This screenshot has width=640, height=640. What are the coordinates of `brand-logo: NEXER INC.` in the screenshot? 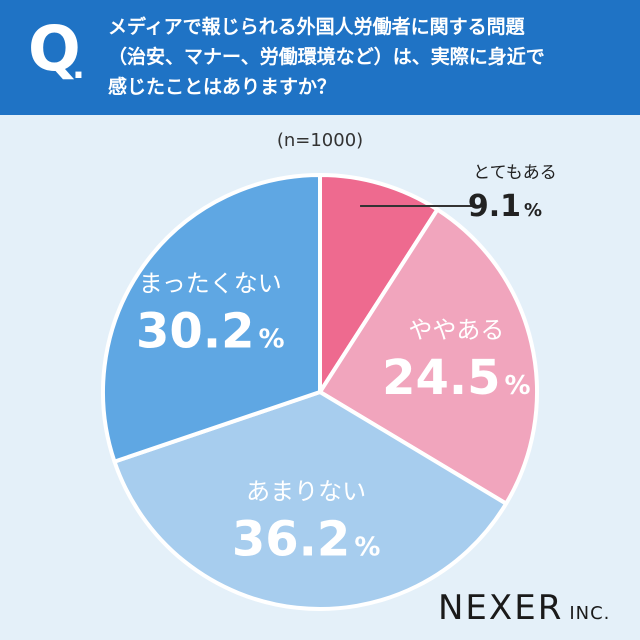 It's located at (524, 608).